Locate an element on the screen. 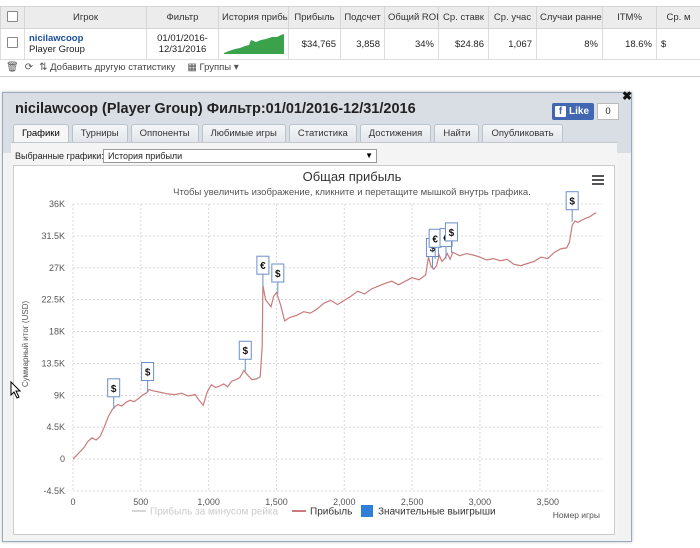  avg-entrants-value: 1,067 is located at coordinates (512, 44).